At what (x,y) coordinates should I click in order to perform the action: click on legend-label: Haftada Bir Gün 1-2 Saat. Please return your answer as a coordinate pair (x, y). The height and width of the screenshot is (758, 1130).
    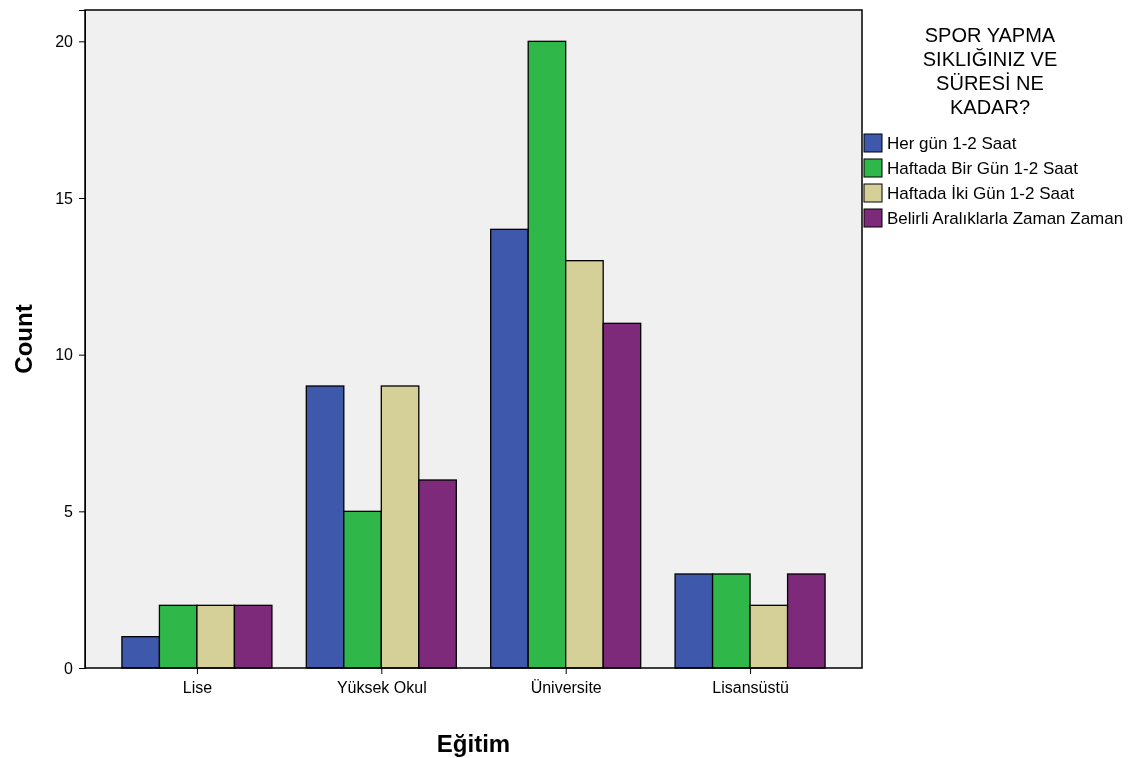
    Looking at the image, I should click on (983, 168).